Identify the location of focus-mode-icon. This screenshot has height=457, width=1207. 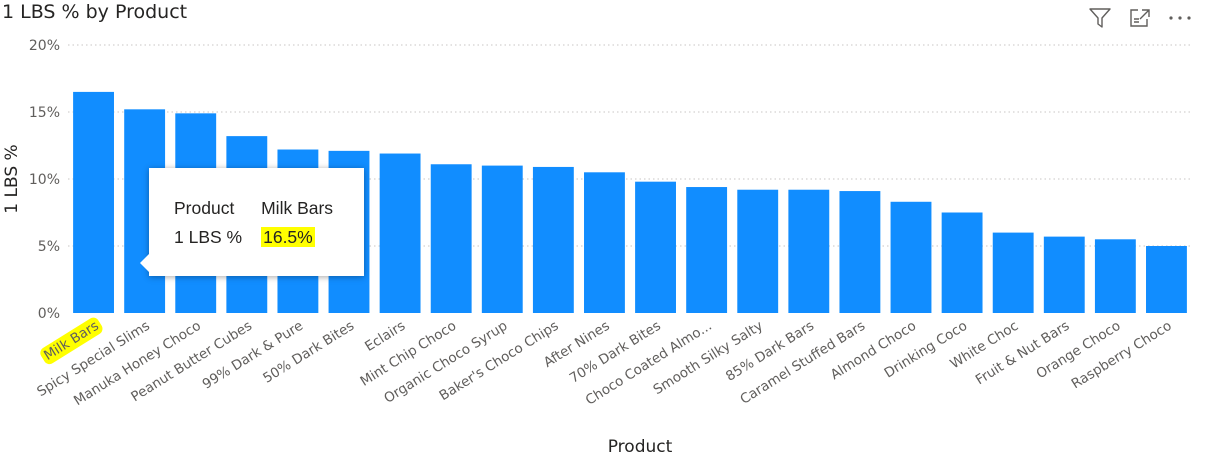
(1140, 18).